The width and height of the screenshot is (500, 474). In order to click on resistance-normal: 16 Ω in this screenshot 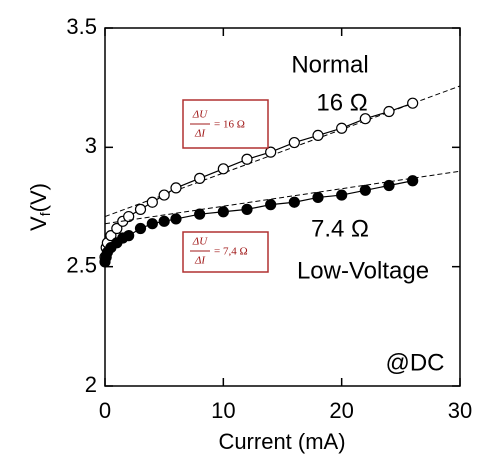, I will do `click(341, 102)`.